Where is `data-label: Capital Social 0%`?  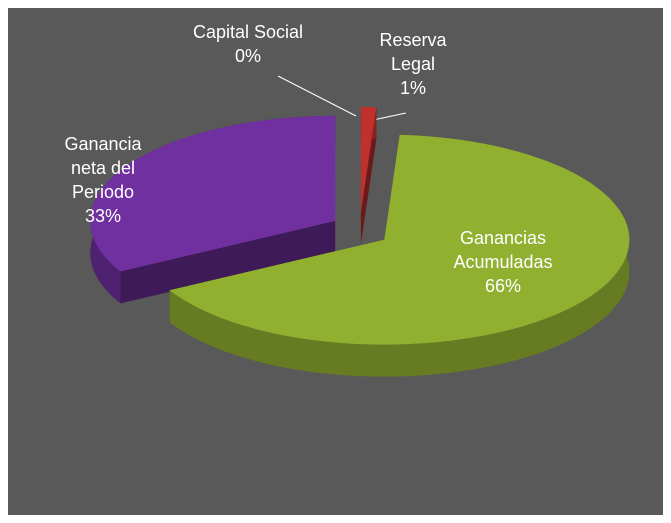
data-label: Capital Social 0% is located at coordinates (248, 44).